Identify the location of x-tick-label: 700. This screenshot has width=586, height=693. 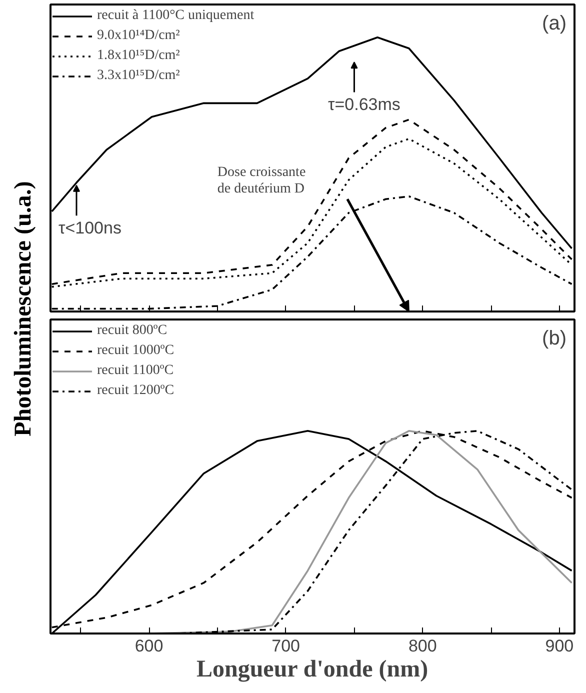
(286, 646).